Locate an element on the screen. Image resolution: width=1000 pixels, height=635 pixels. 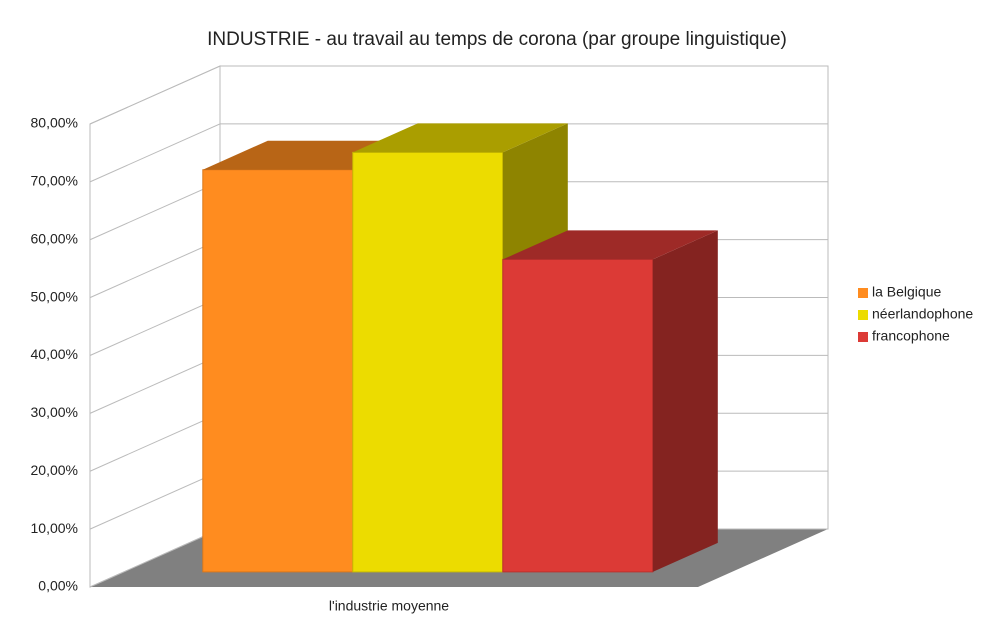
y-tick-label: 50,00% is located at coordinates (54, 296).